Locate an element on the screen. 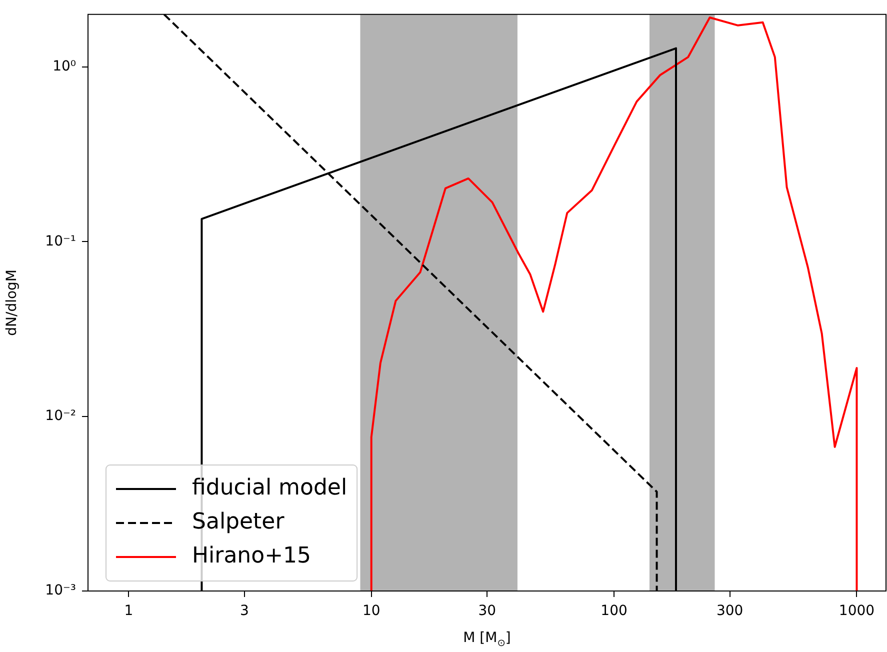 This screenshot has height=652, width=887. y-tick-label: 10⁻³ is located at coordinates (60, 590).